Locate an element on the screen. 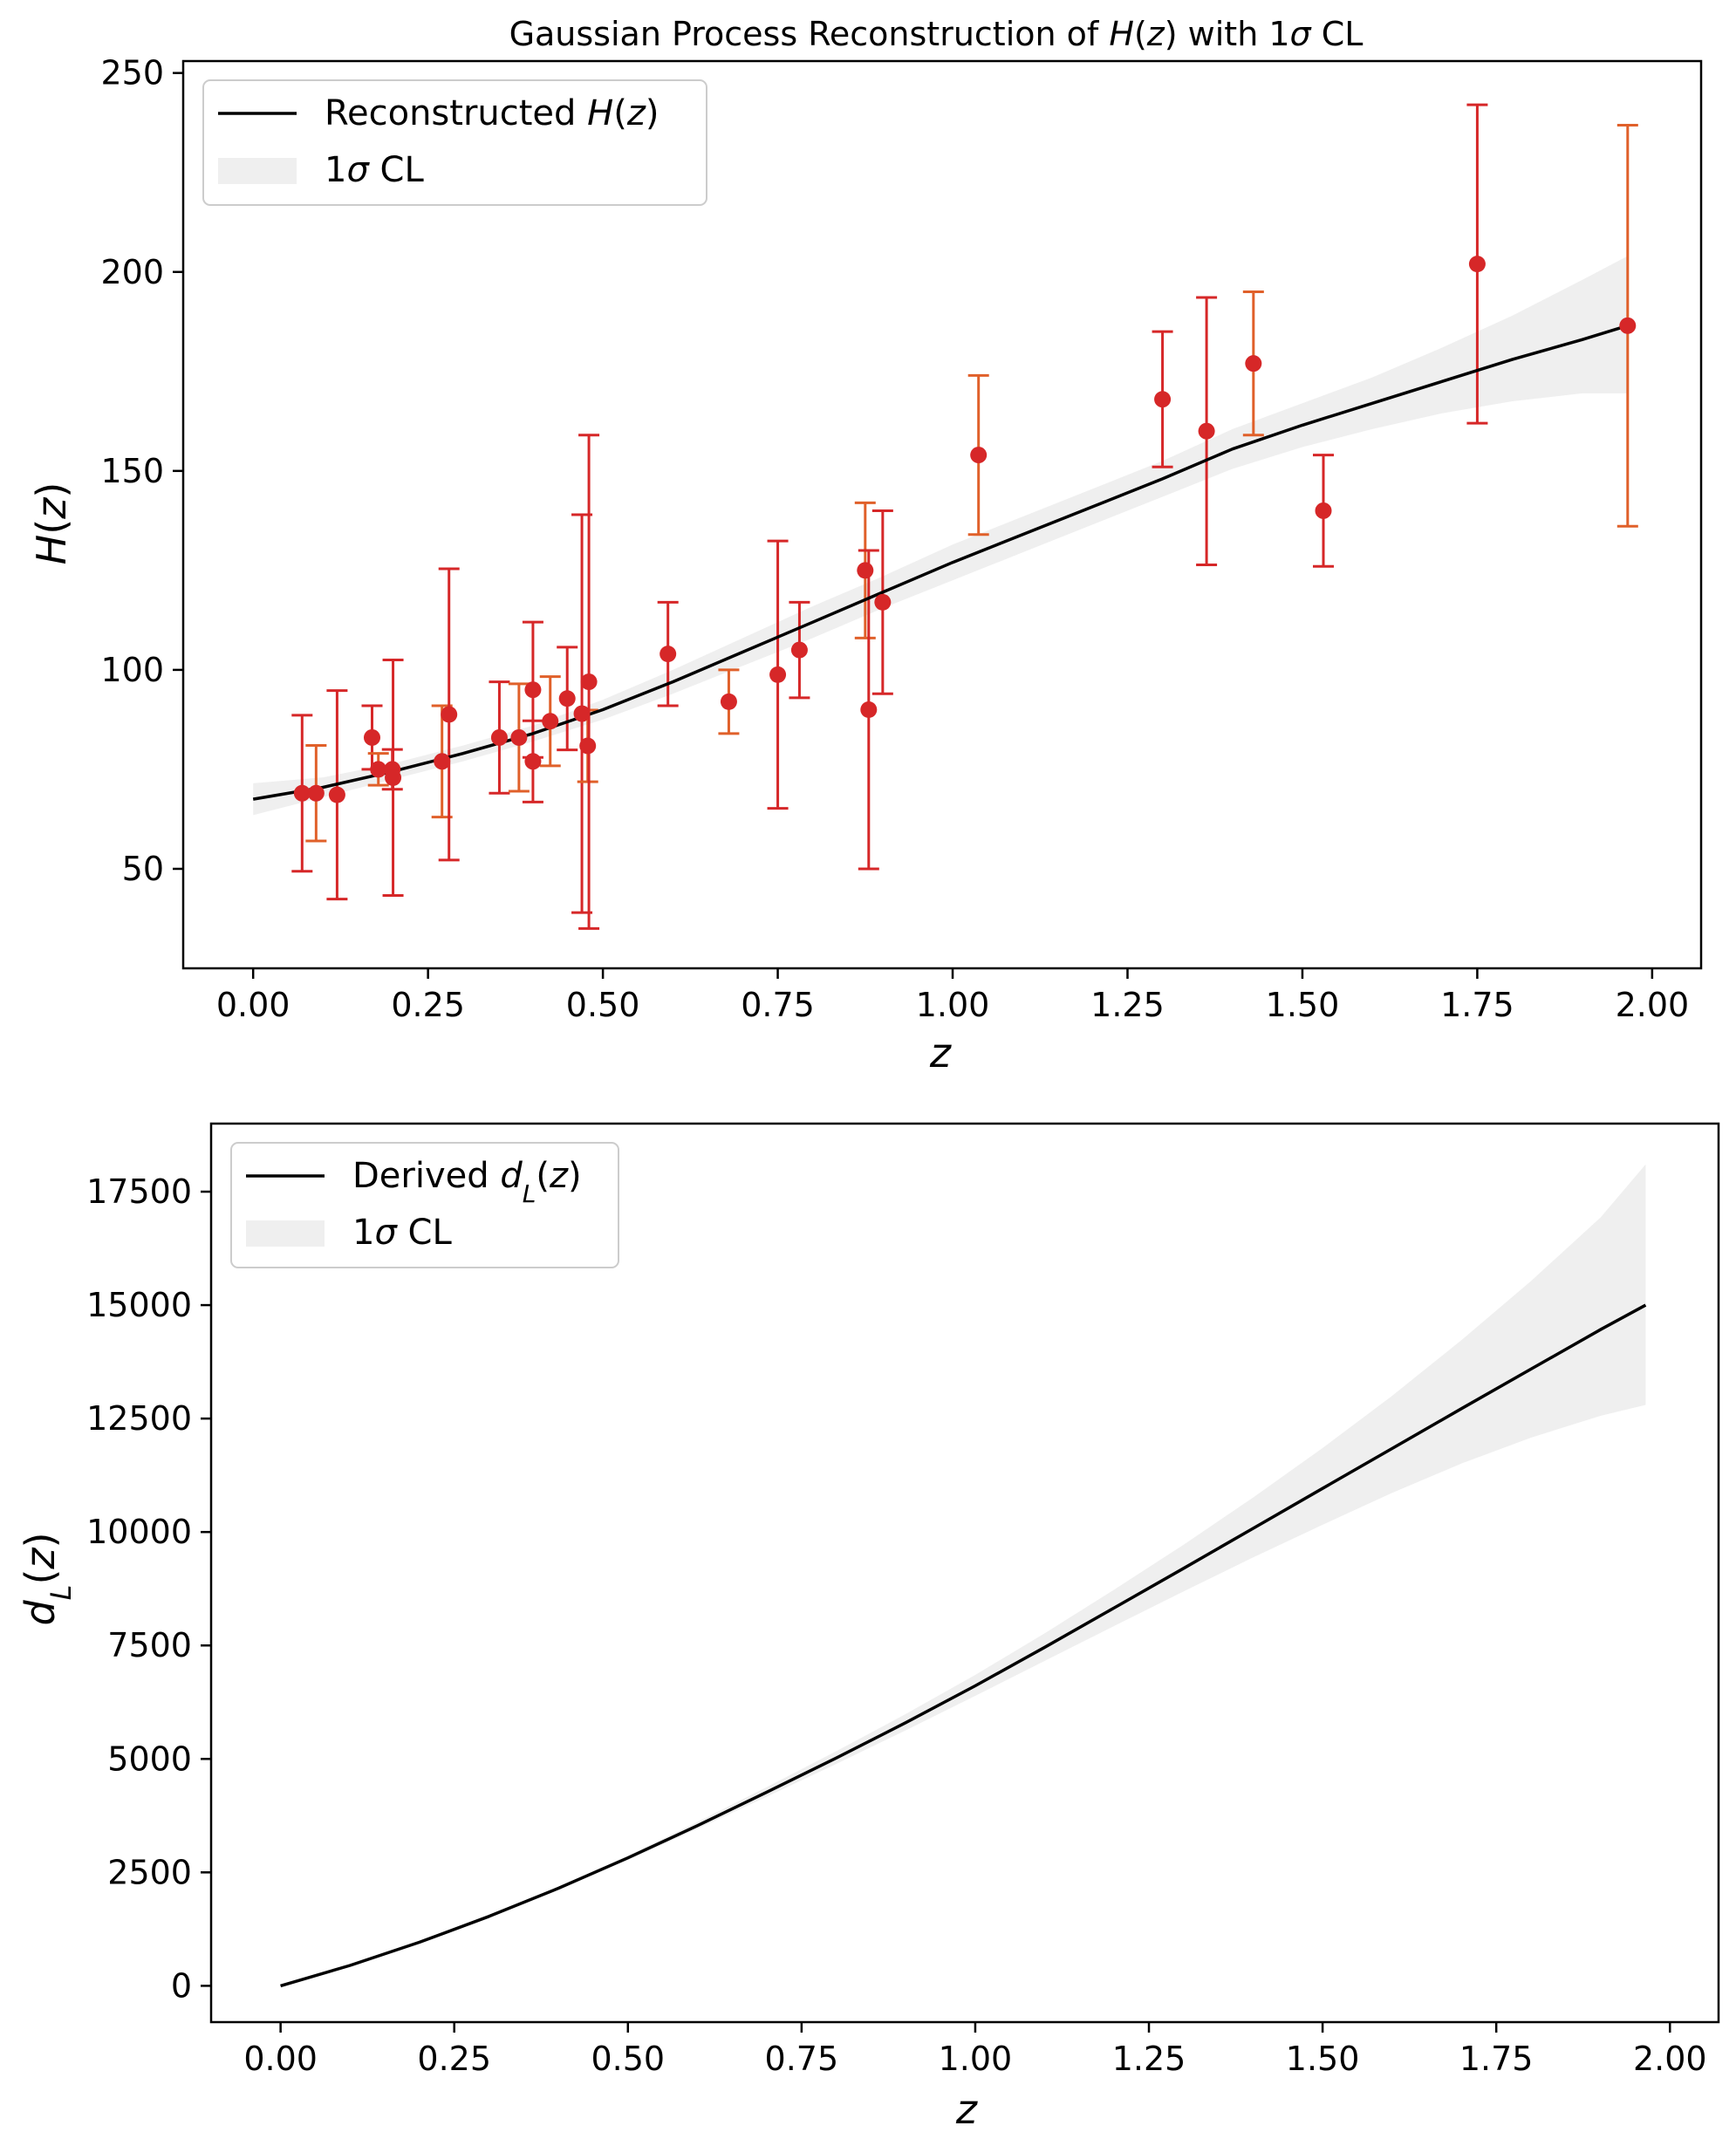  y-tick-label: 200 is located at coordinates (132, 272).